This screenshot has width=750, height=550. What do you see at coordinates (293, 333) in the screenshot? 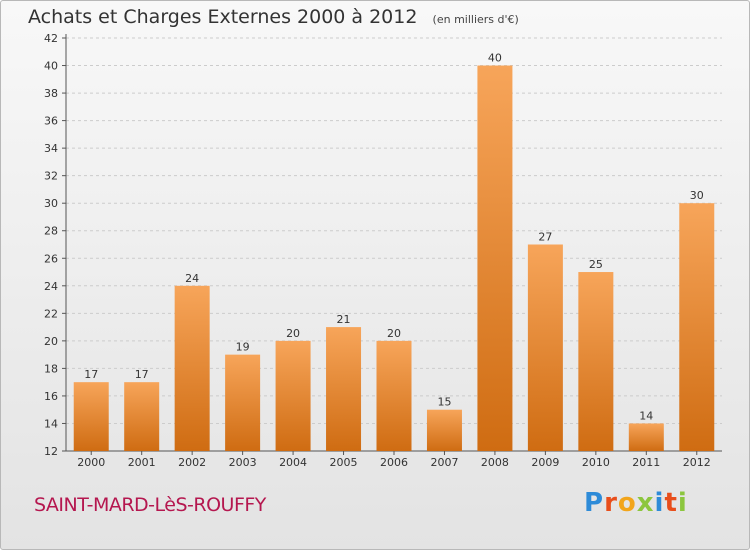
I see `value-label-2004: 20` at bounding box center [293, 333].